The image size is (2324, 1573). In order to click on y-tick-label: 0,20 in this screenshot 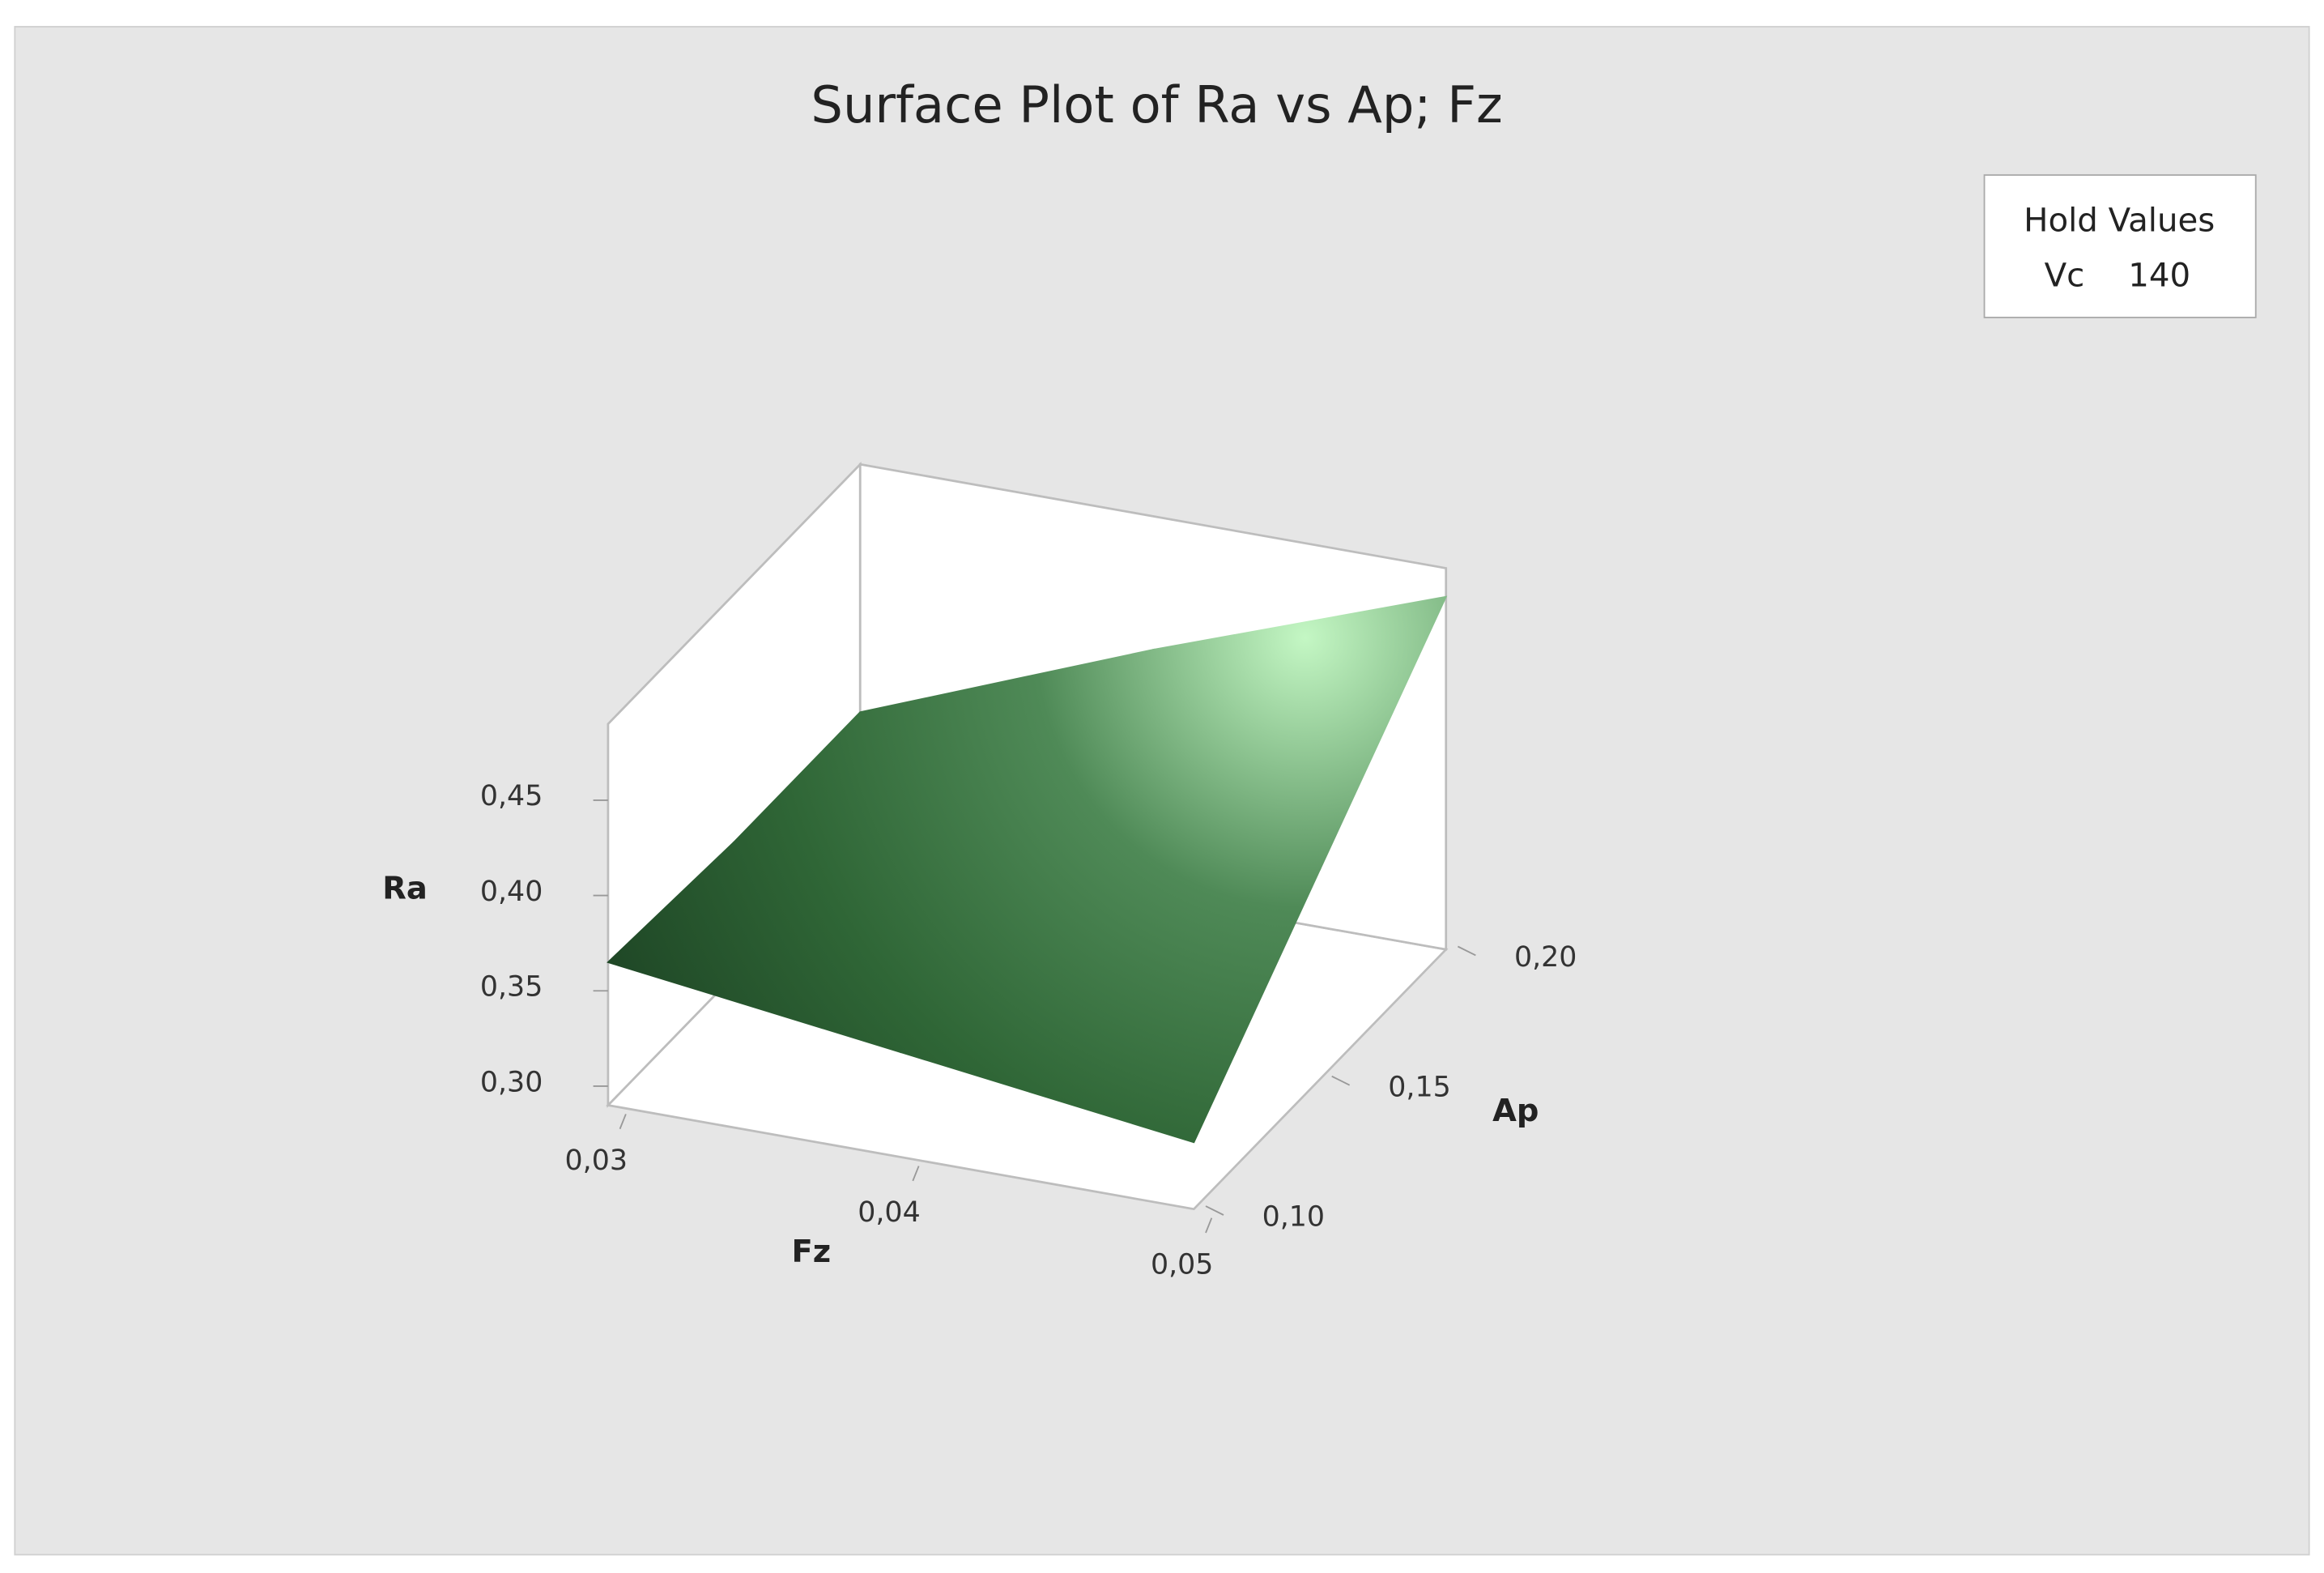, I will do `click(1546, 957)`.